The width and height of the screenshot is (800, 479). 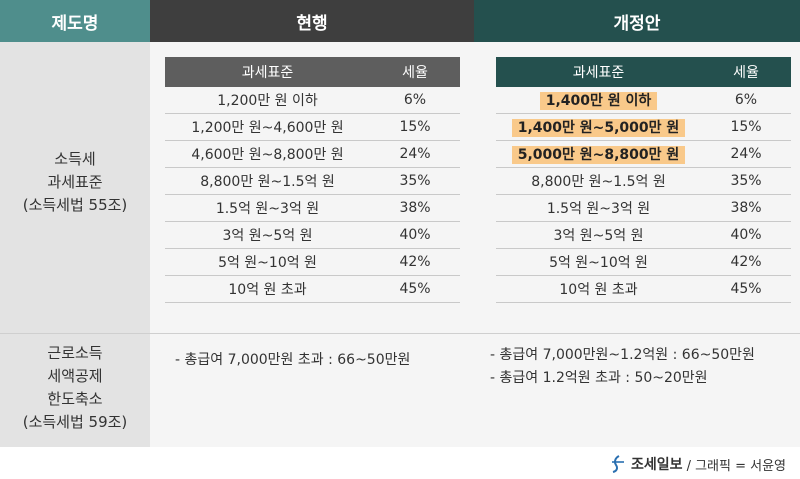 I want to click on row-divider, so click(x=400, y=333).